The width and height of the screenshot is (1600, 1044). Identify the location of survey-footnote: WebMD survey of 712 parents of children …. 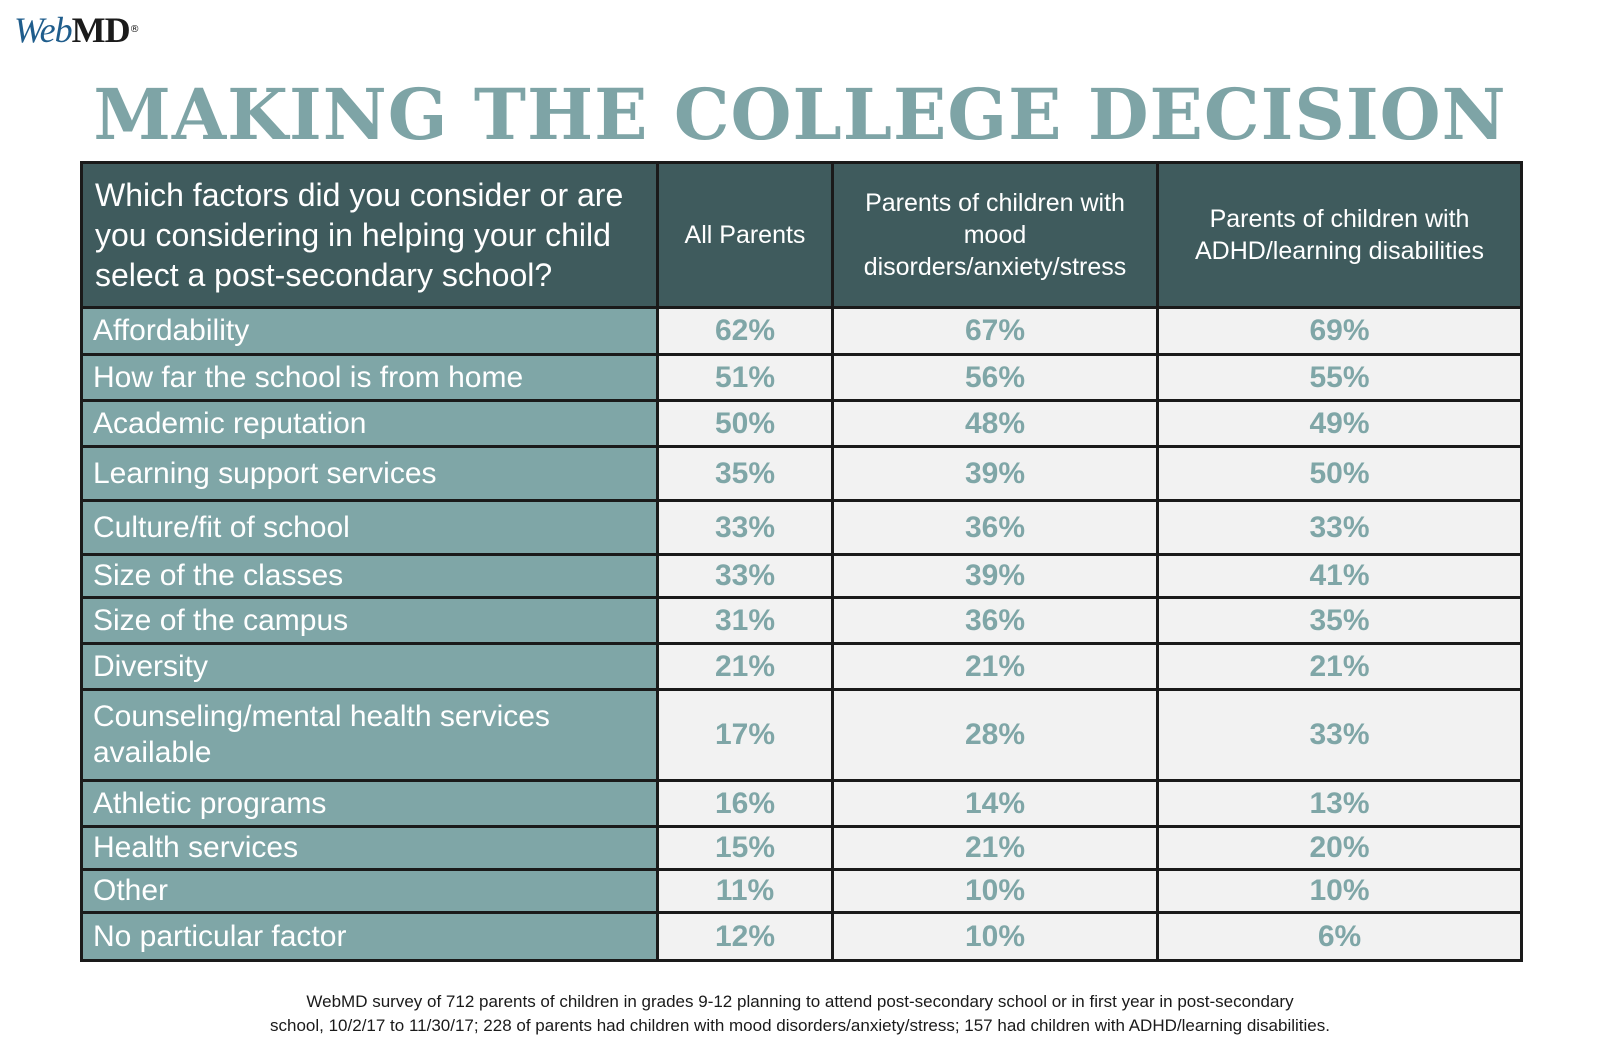
(800, 1014).